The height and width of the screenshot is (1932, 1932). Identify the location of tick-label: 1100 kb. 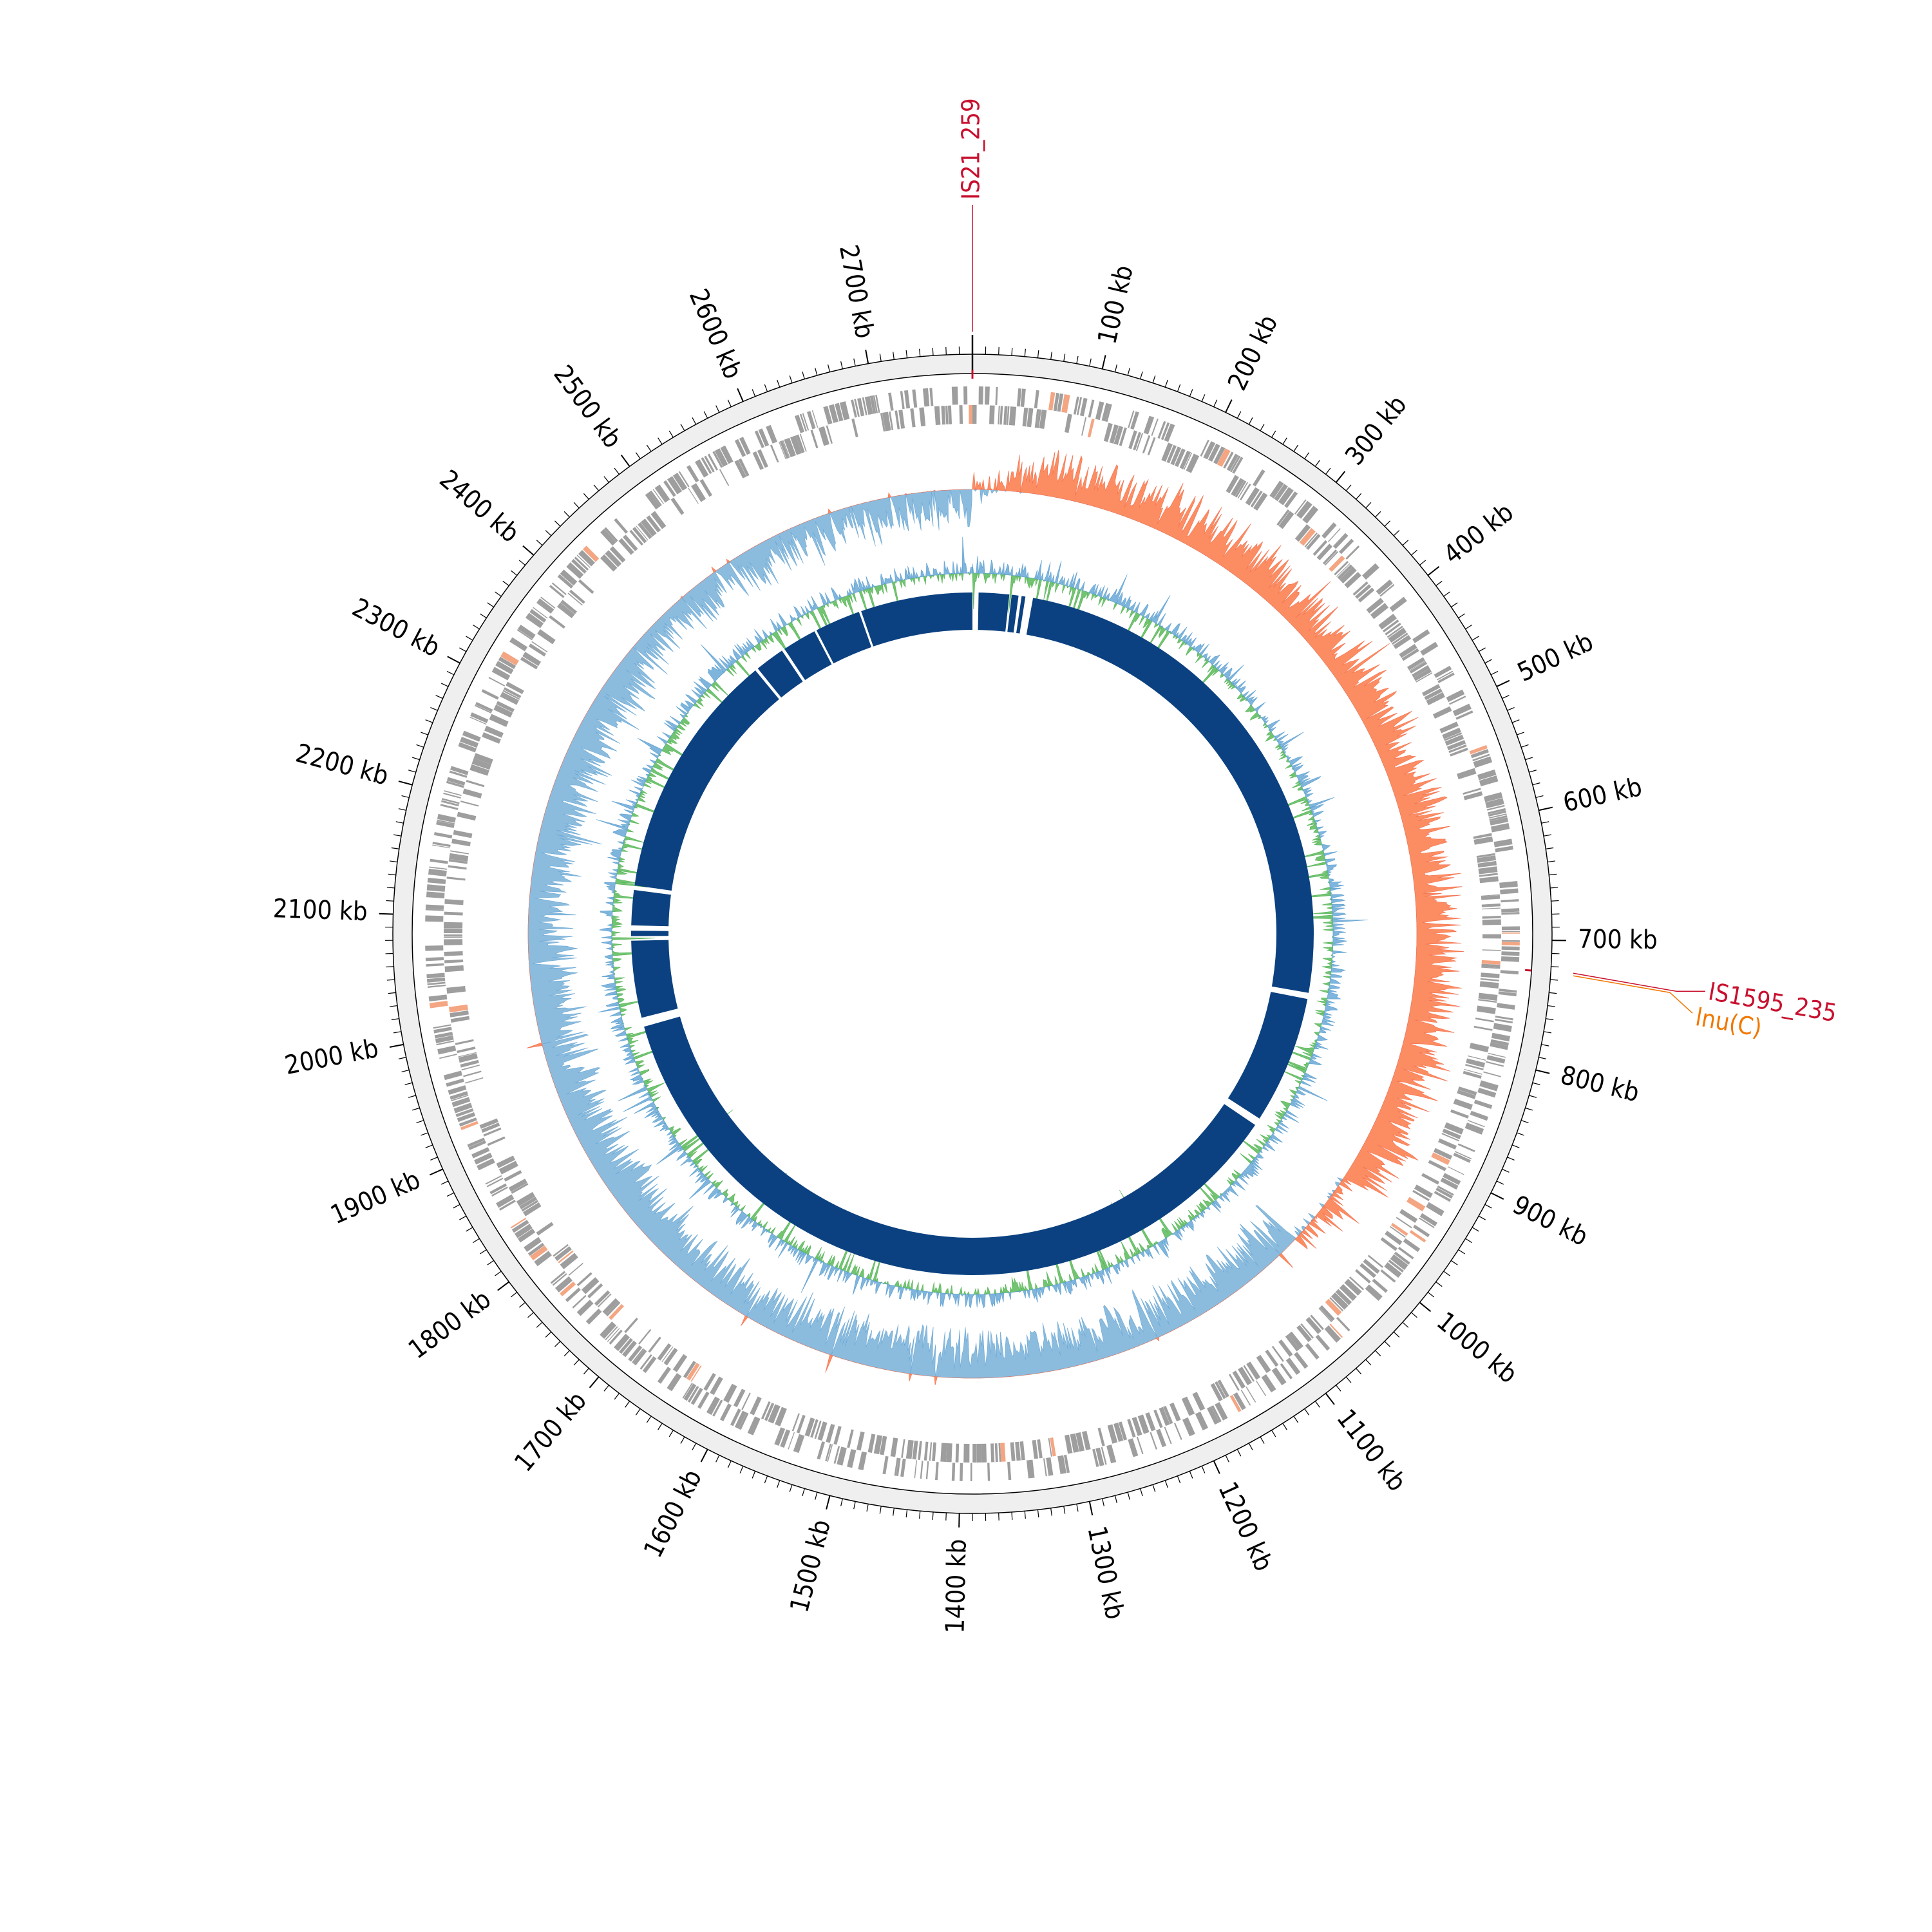
(1372, 1450).